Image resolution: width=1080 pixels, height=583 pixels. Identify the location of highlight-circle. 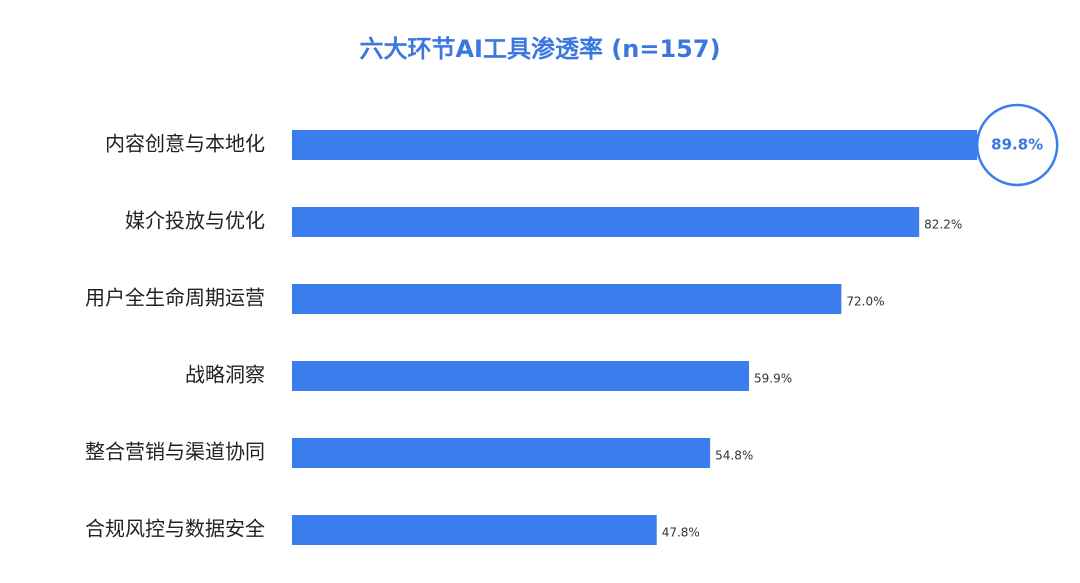
(1017, 145).